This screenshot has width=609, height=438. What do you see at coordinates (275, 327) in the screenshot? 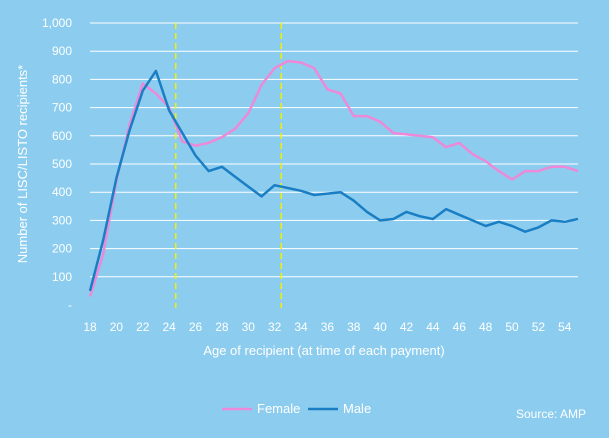
I see `x-tick-label: 32` at bounding box center [275, 327].